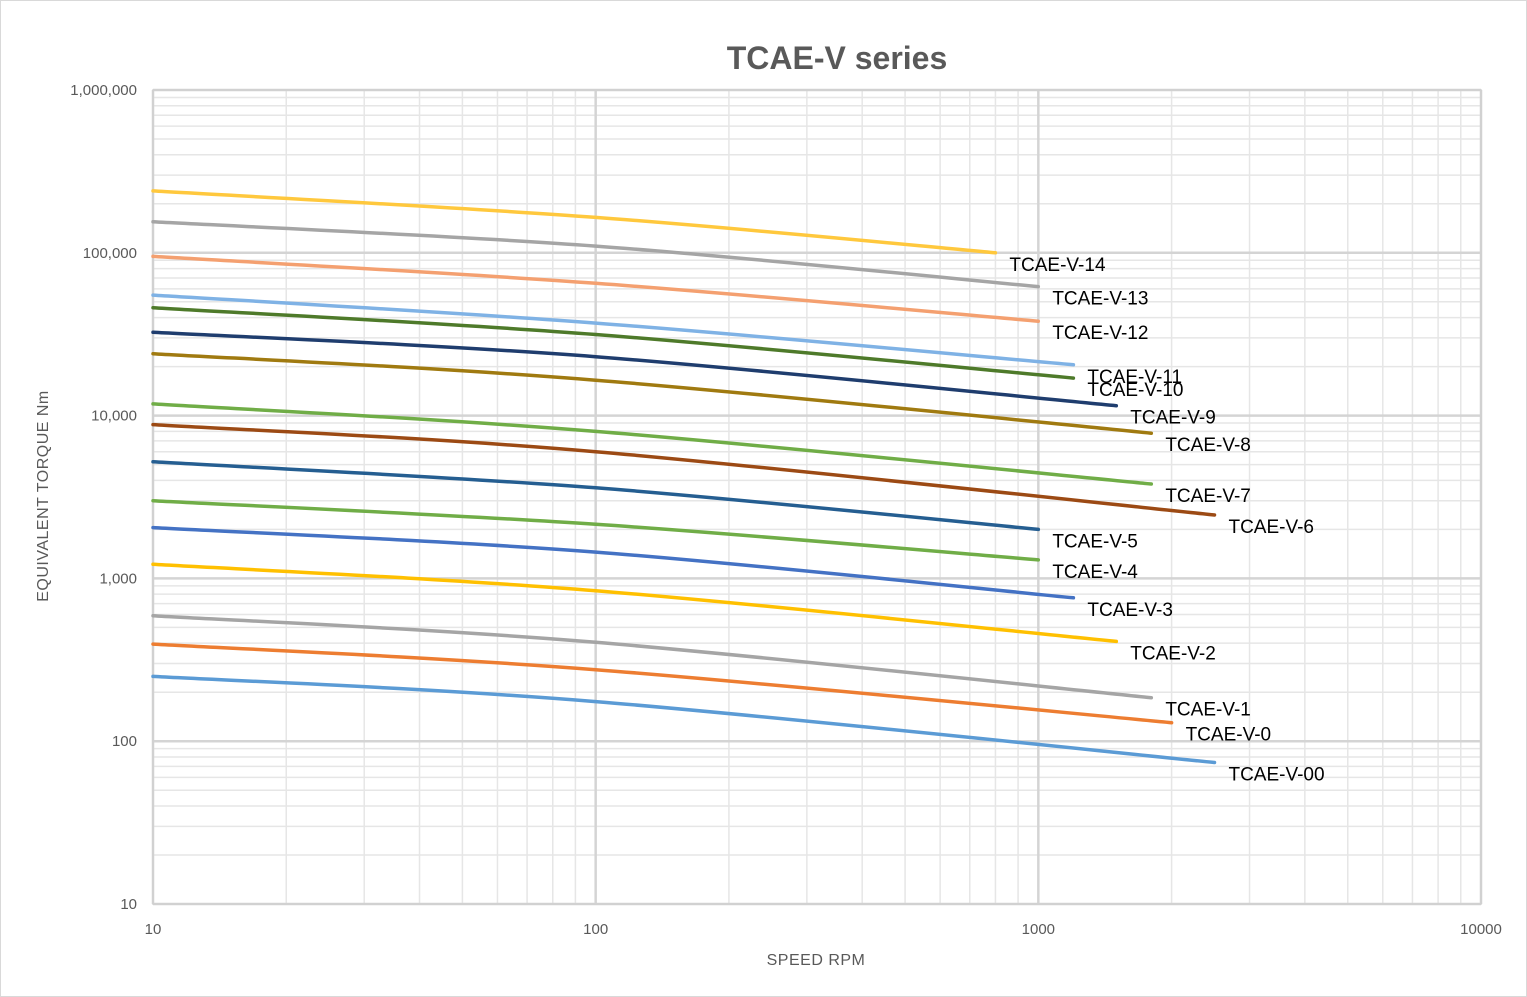 The image size is (1527, 997). I want to click on series-label-tcae-v-13: TCAE-V-13, so click(1100, 299).